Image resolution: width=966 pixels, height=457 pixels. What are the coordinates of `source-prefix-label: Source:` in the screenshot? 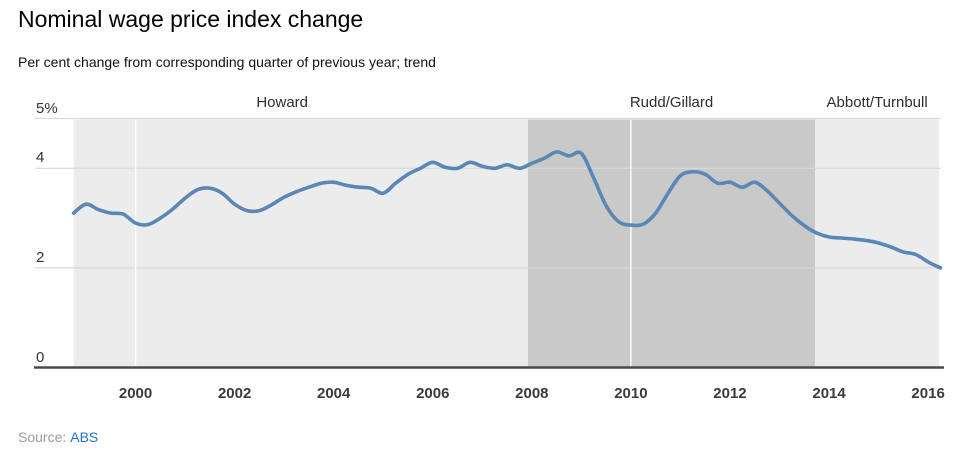 It's located at (42, 437).